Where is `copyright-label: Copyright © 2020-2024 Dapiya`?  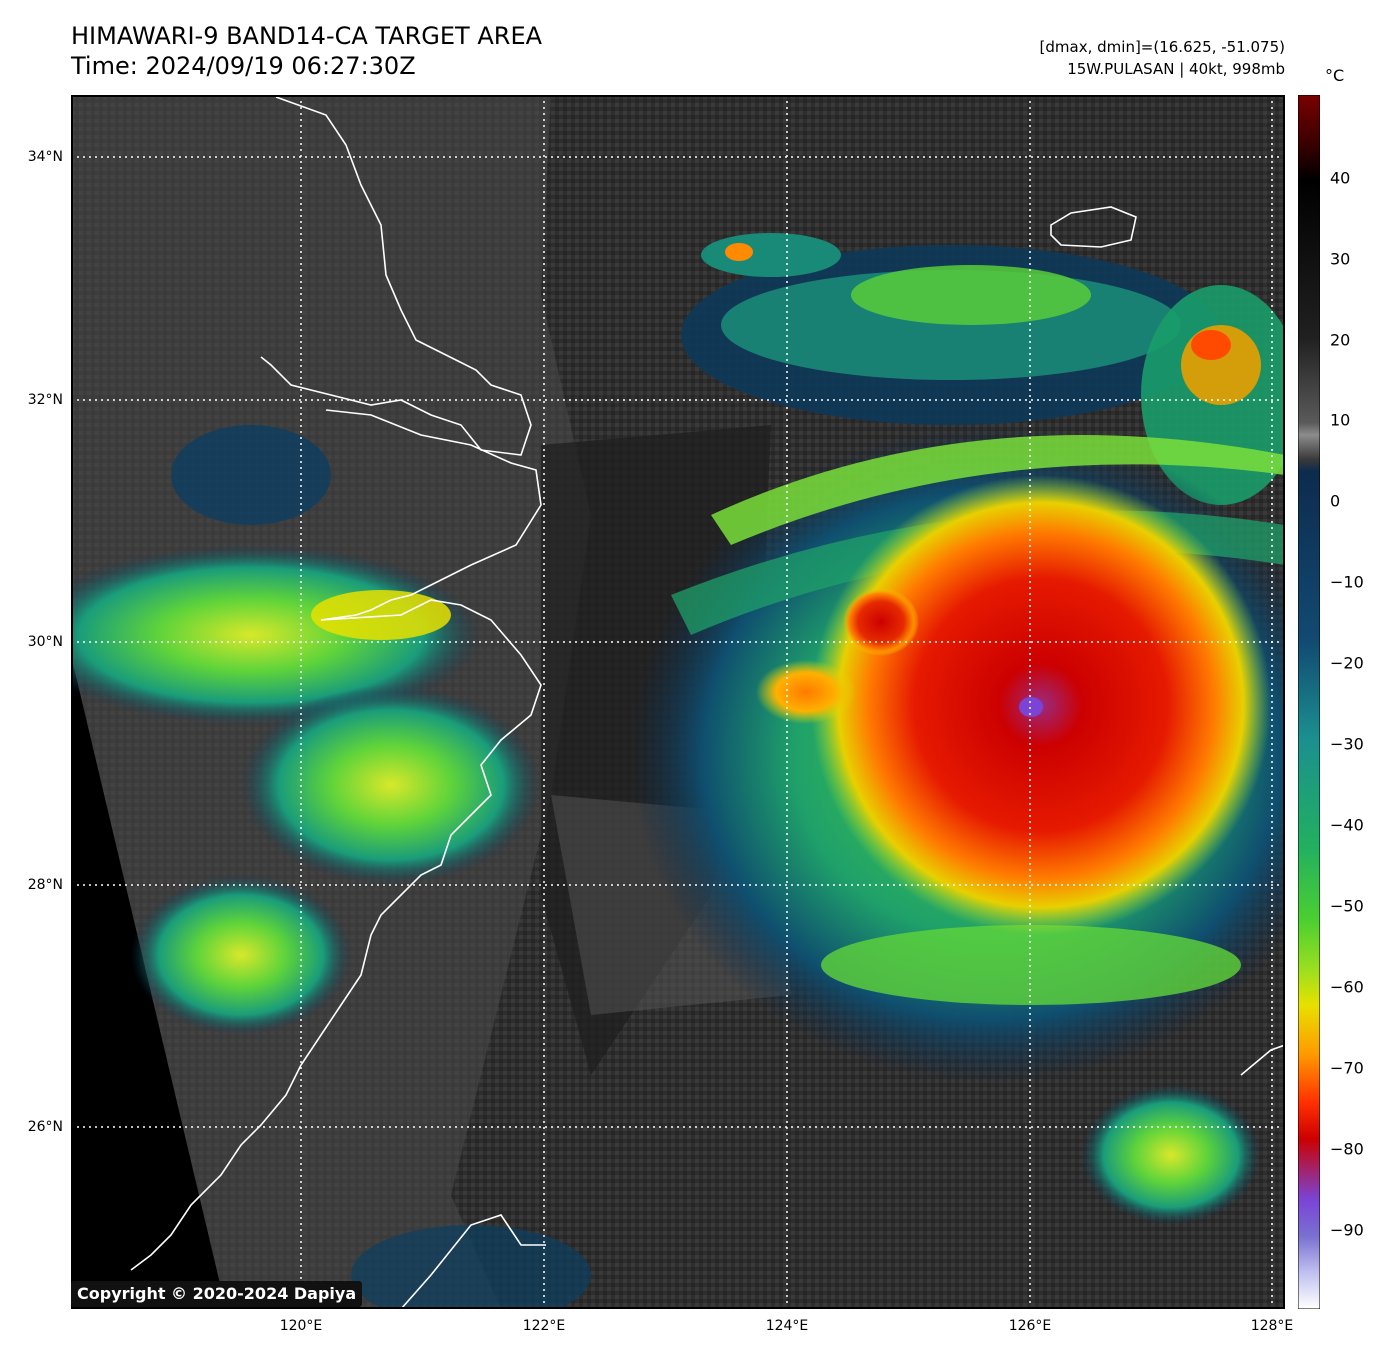 copyright-label: Copyright © 2020-2024 Dapiya is located at coordinates (217, 1294).